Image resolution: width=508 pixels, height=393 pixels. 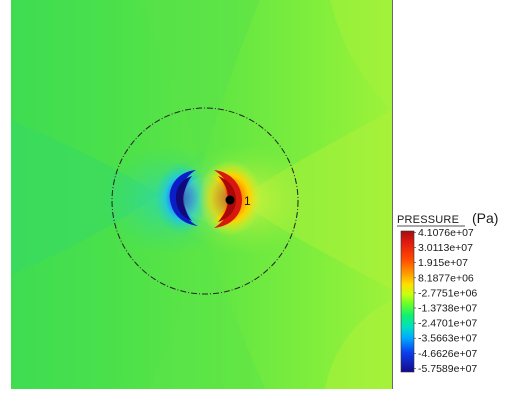 What do you see at coordinates (485, 218) in the screenshot?
I see `legend-unit: (Pa)` at bounding box center [485, 218].